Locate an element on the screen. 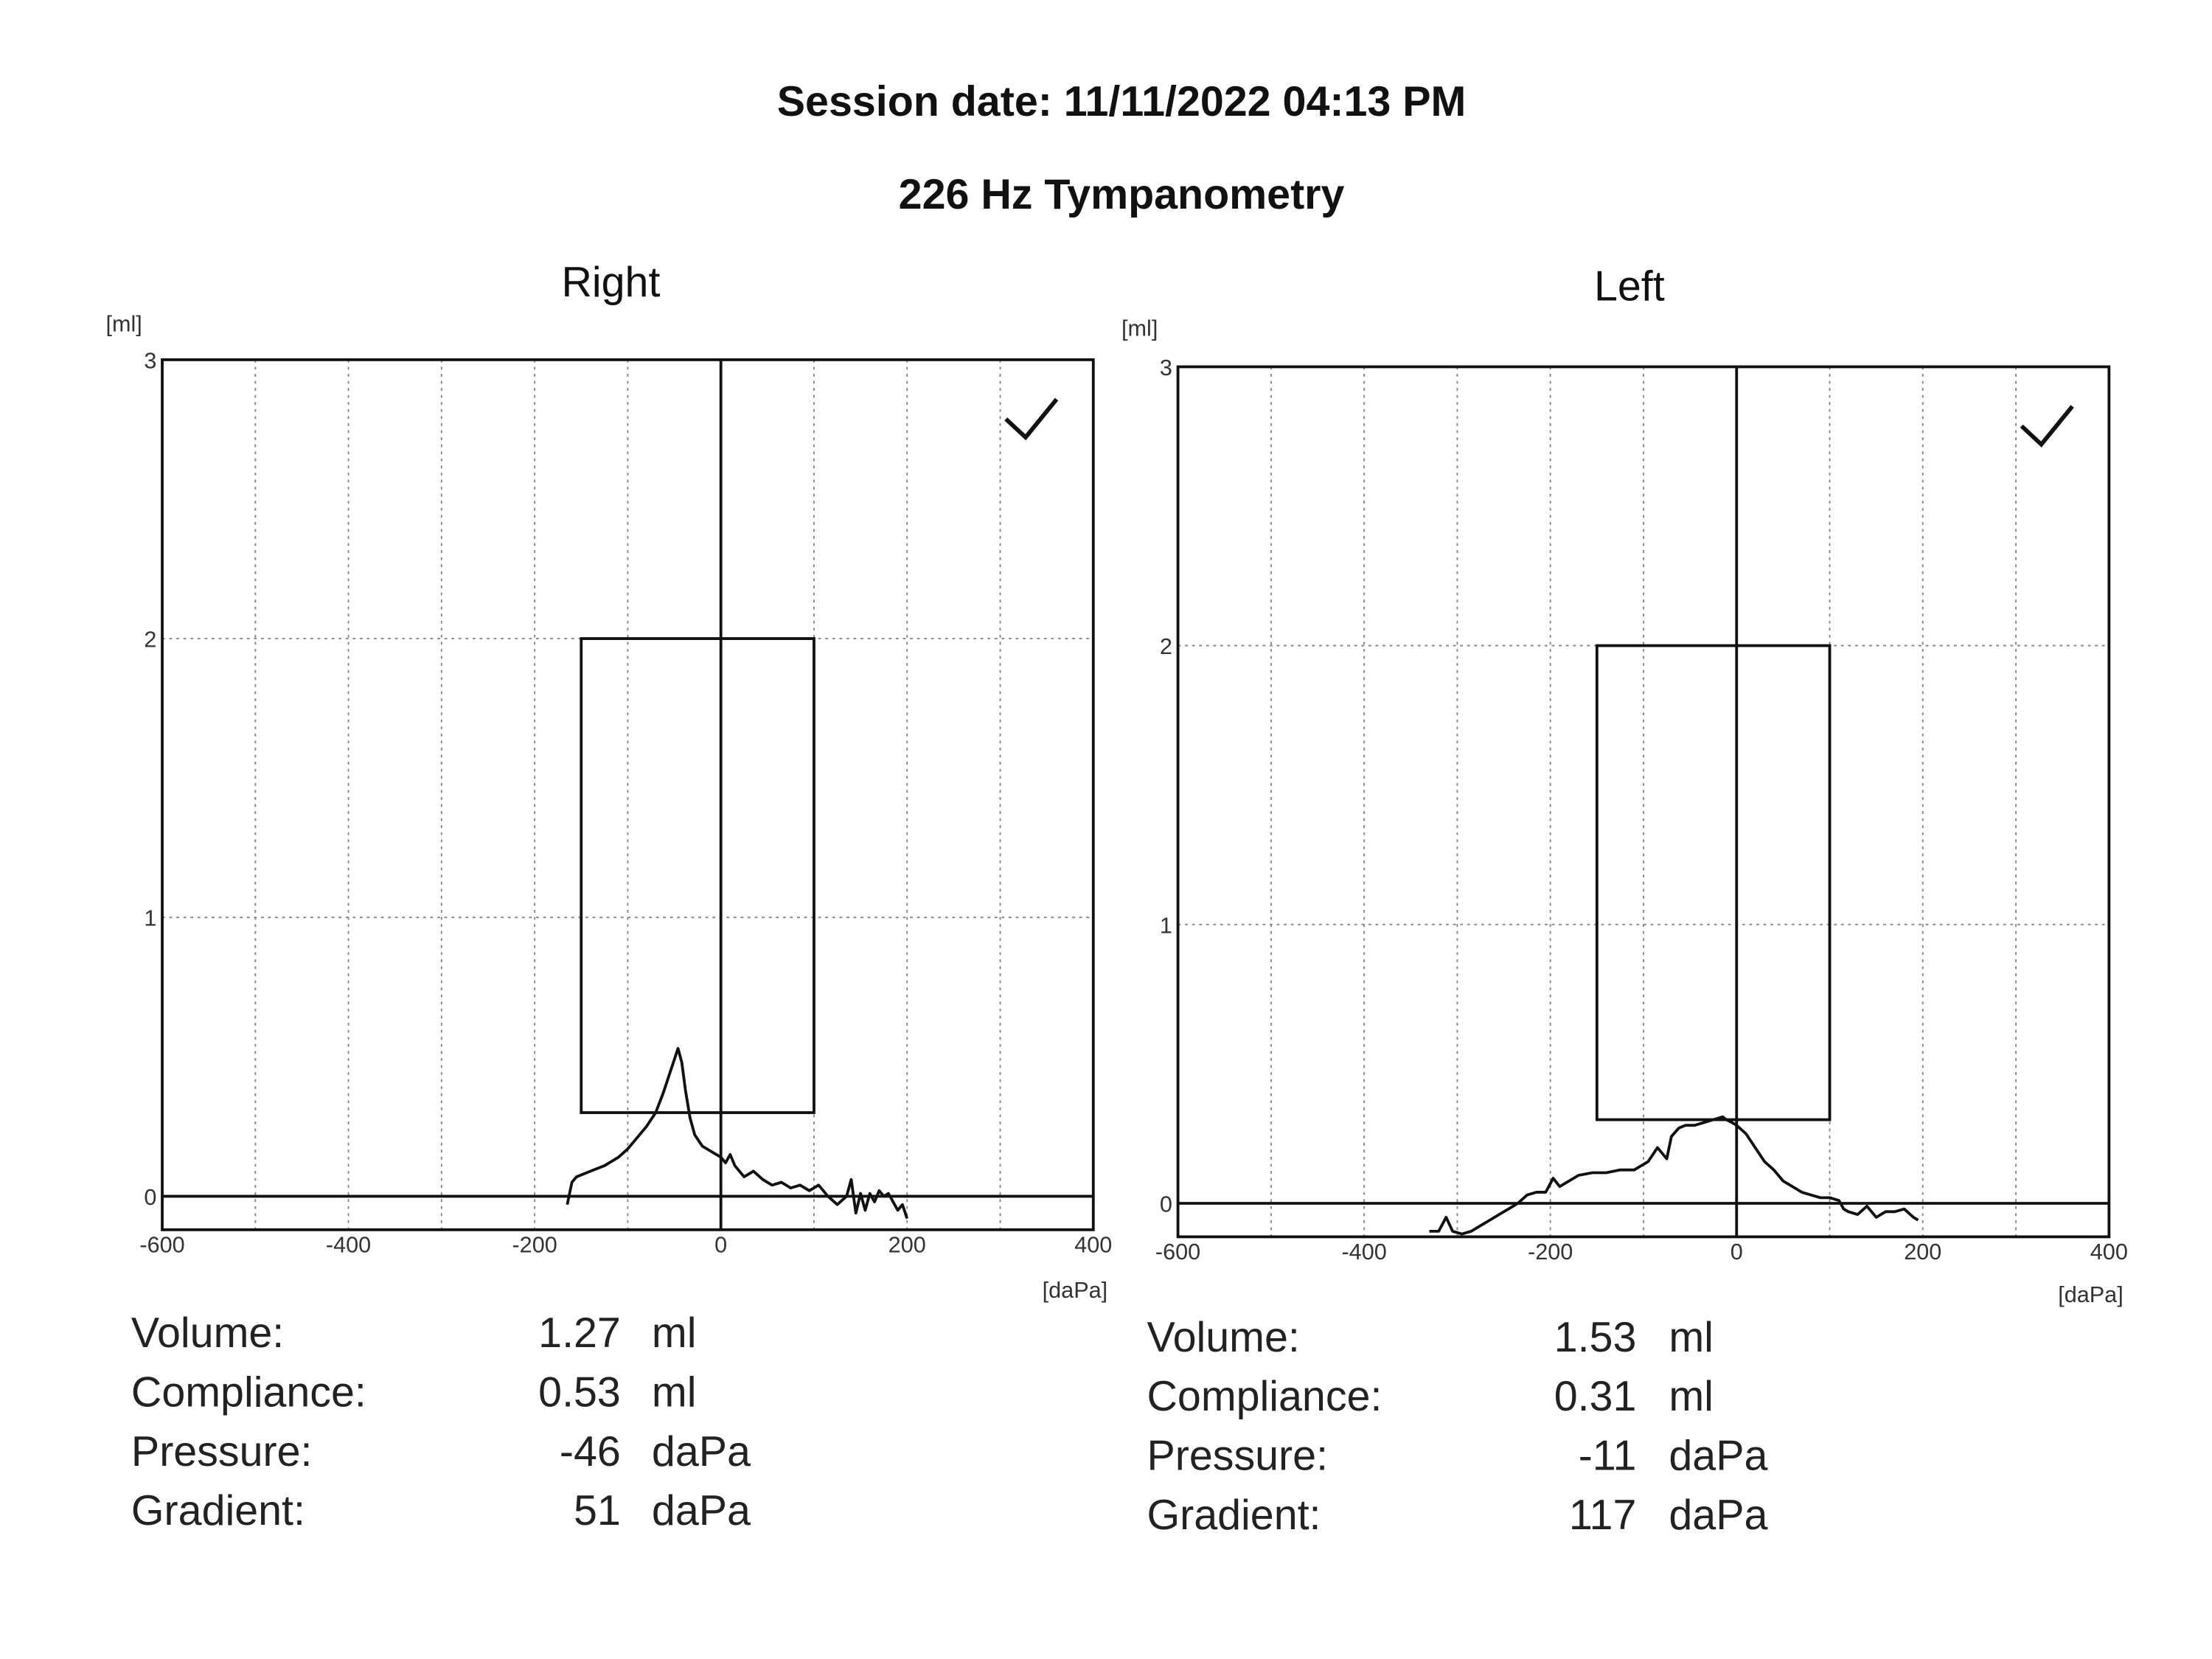 The width and height of the screenshot is (2212, 1659). chart-title: Left is located at coordinates (1629, 286).